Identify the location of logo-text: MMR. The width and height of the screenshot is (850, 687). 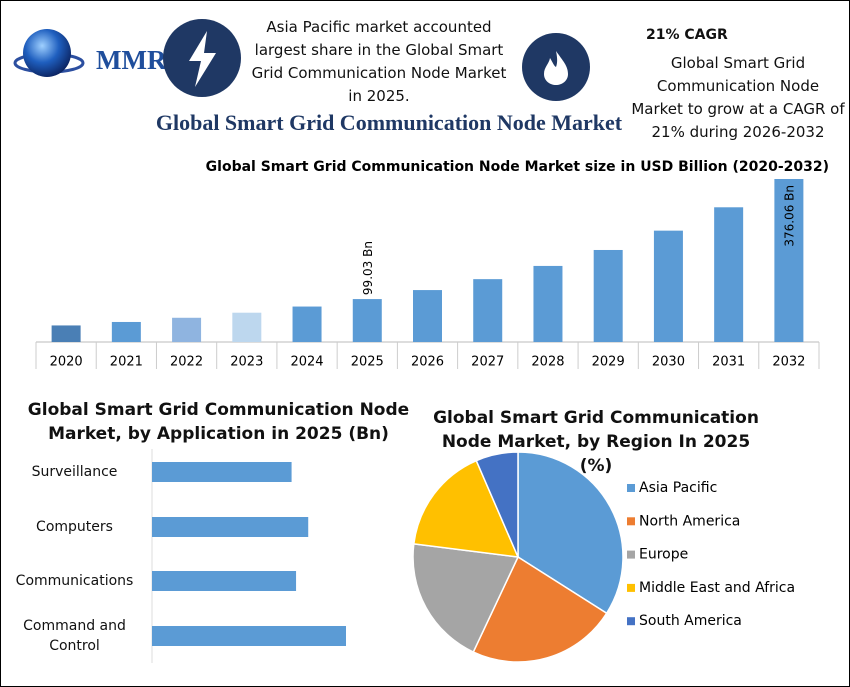
(131, 60).